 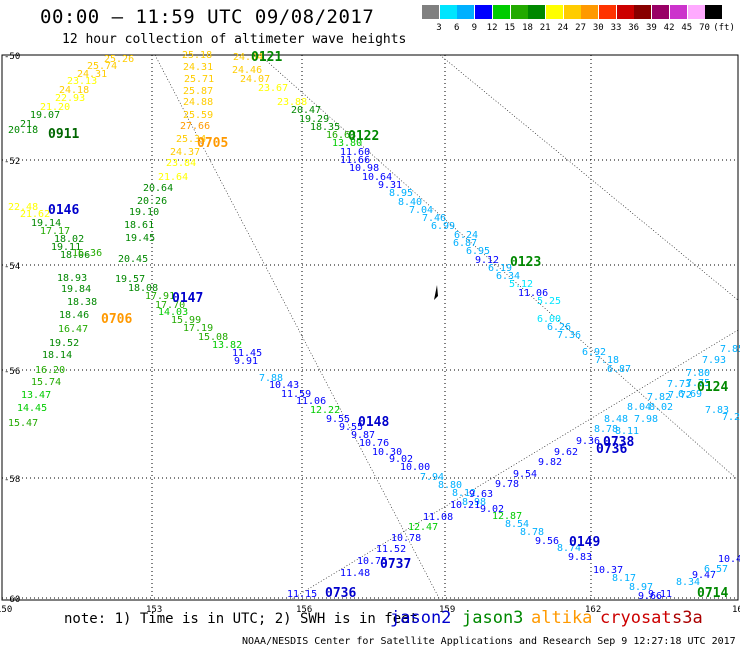 What do you see at coordinates (439, 28) in the screenshot?
I see `legend-label: 3` at bounding box center [439, 28].